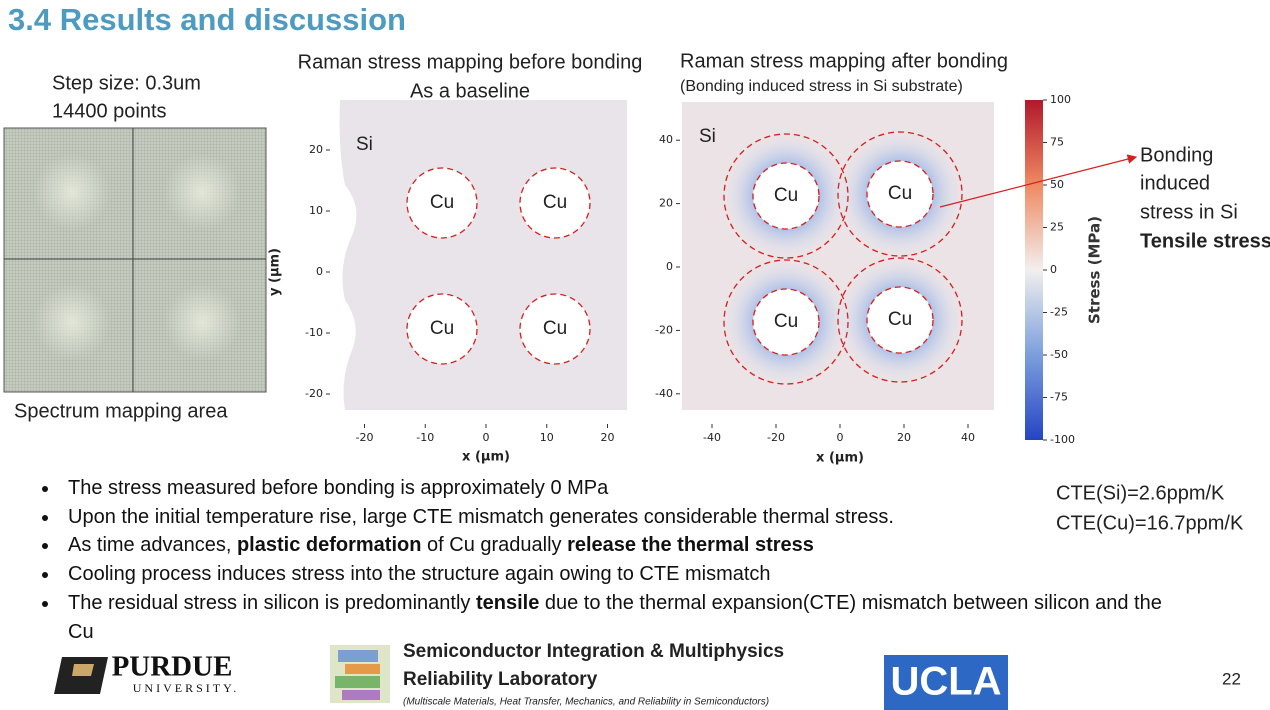 The image size is (1270, 710). Describe the element at coordinates (494, 545) in the screenshot. I see `bullet-text: of Cu gradually` at that location.